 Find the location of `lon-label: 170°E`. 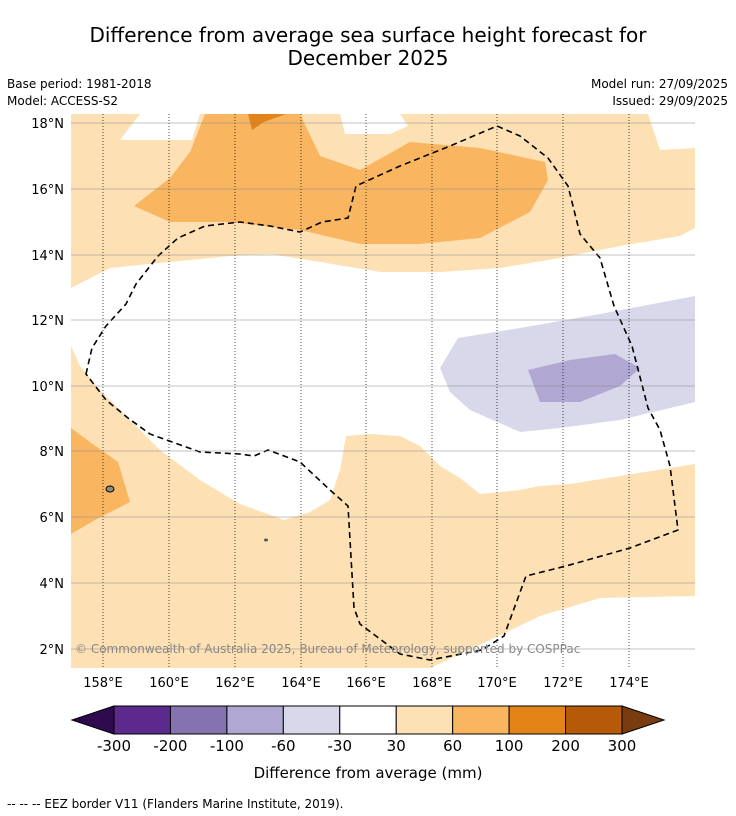

lon-label: 170°E is located at coordinates (497, 683).